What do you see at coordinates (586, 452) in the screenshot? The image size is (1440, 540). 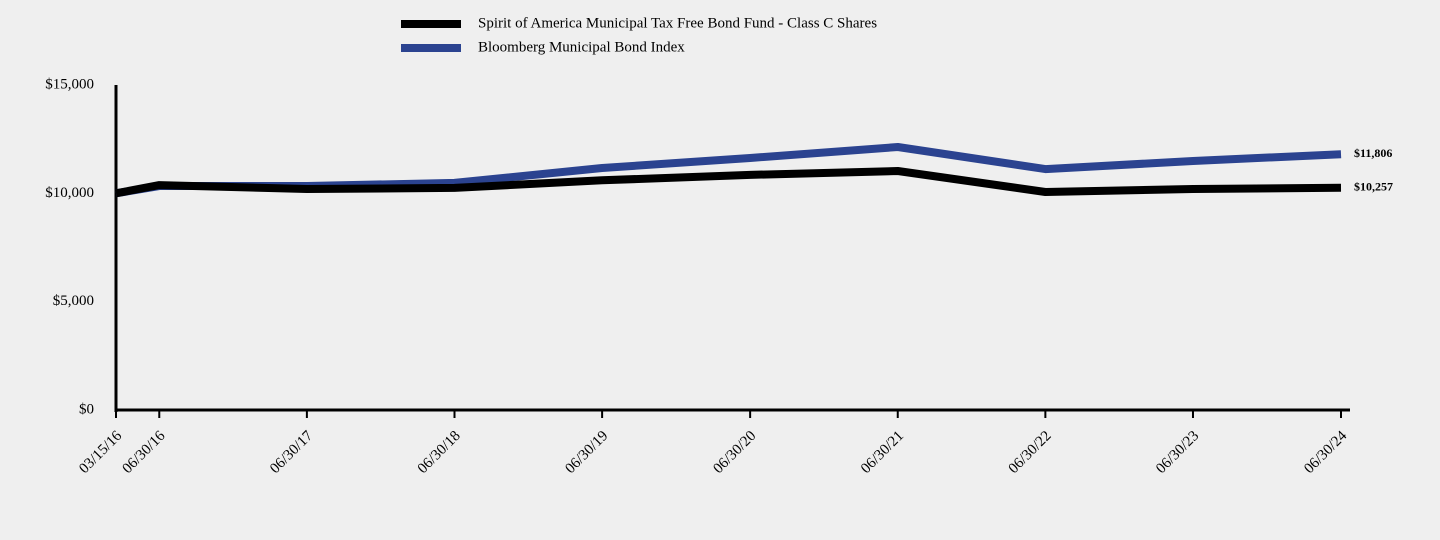 I see `x-tick-label: 06/30/19` at bounding box center [586, 452].